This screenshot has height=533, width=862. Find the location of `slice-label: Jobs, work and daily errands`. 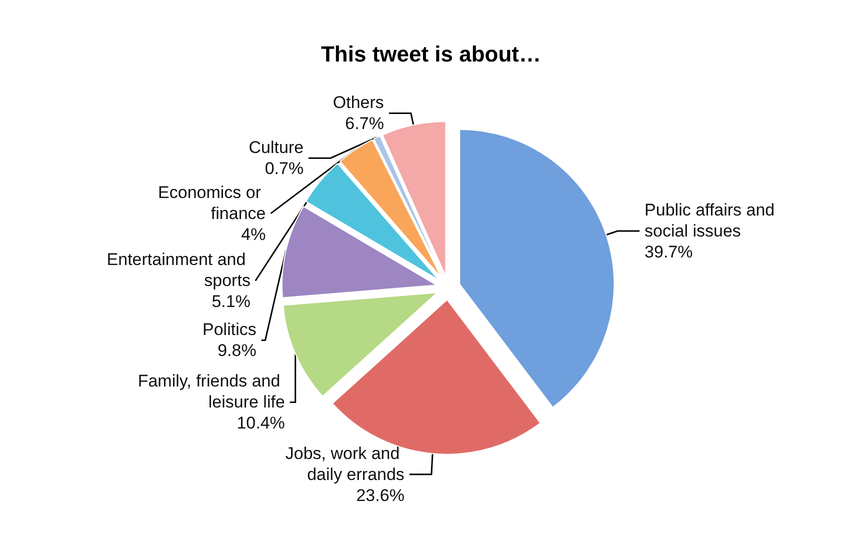

slice-label: Jobs, work and daily errands is located at coordinates (344, 464).